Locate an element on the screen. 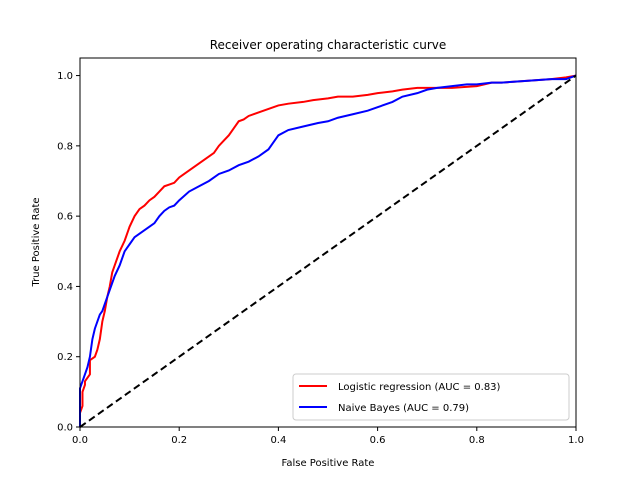  chart-title: Receiver operating characteristic curve is located at coordinates (328, 45).